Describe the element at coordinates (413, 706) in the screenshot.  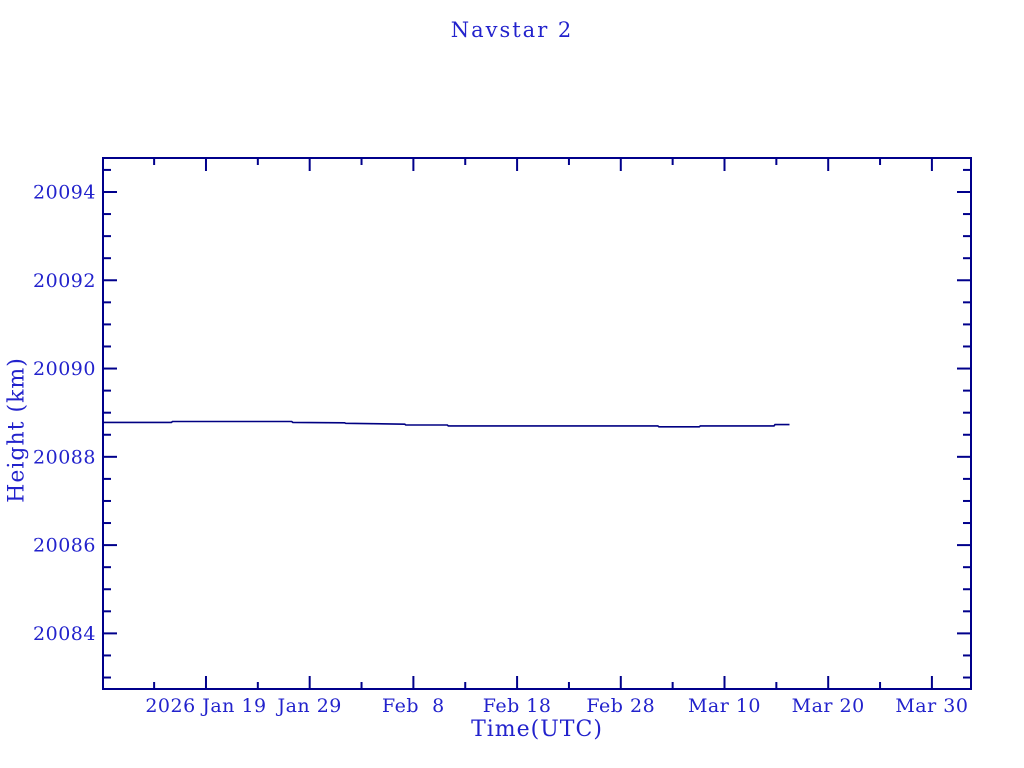
I see `x-tick-label: Feb 8` at that location.